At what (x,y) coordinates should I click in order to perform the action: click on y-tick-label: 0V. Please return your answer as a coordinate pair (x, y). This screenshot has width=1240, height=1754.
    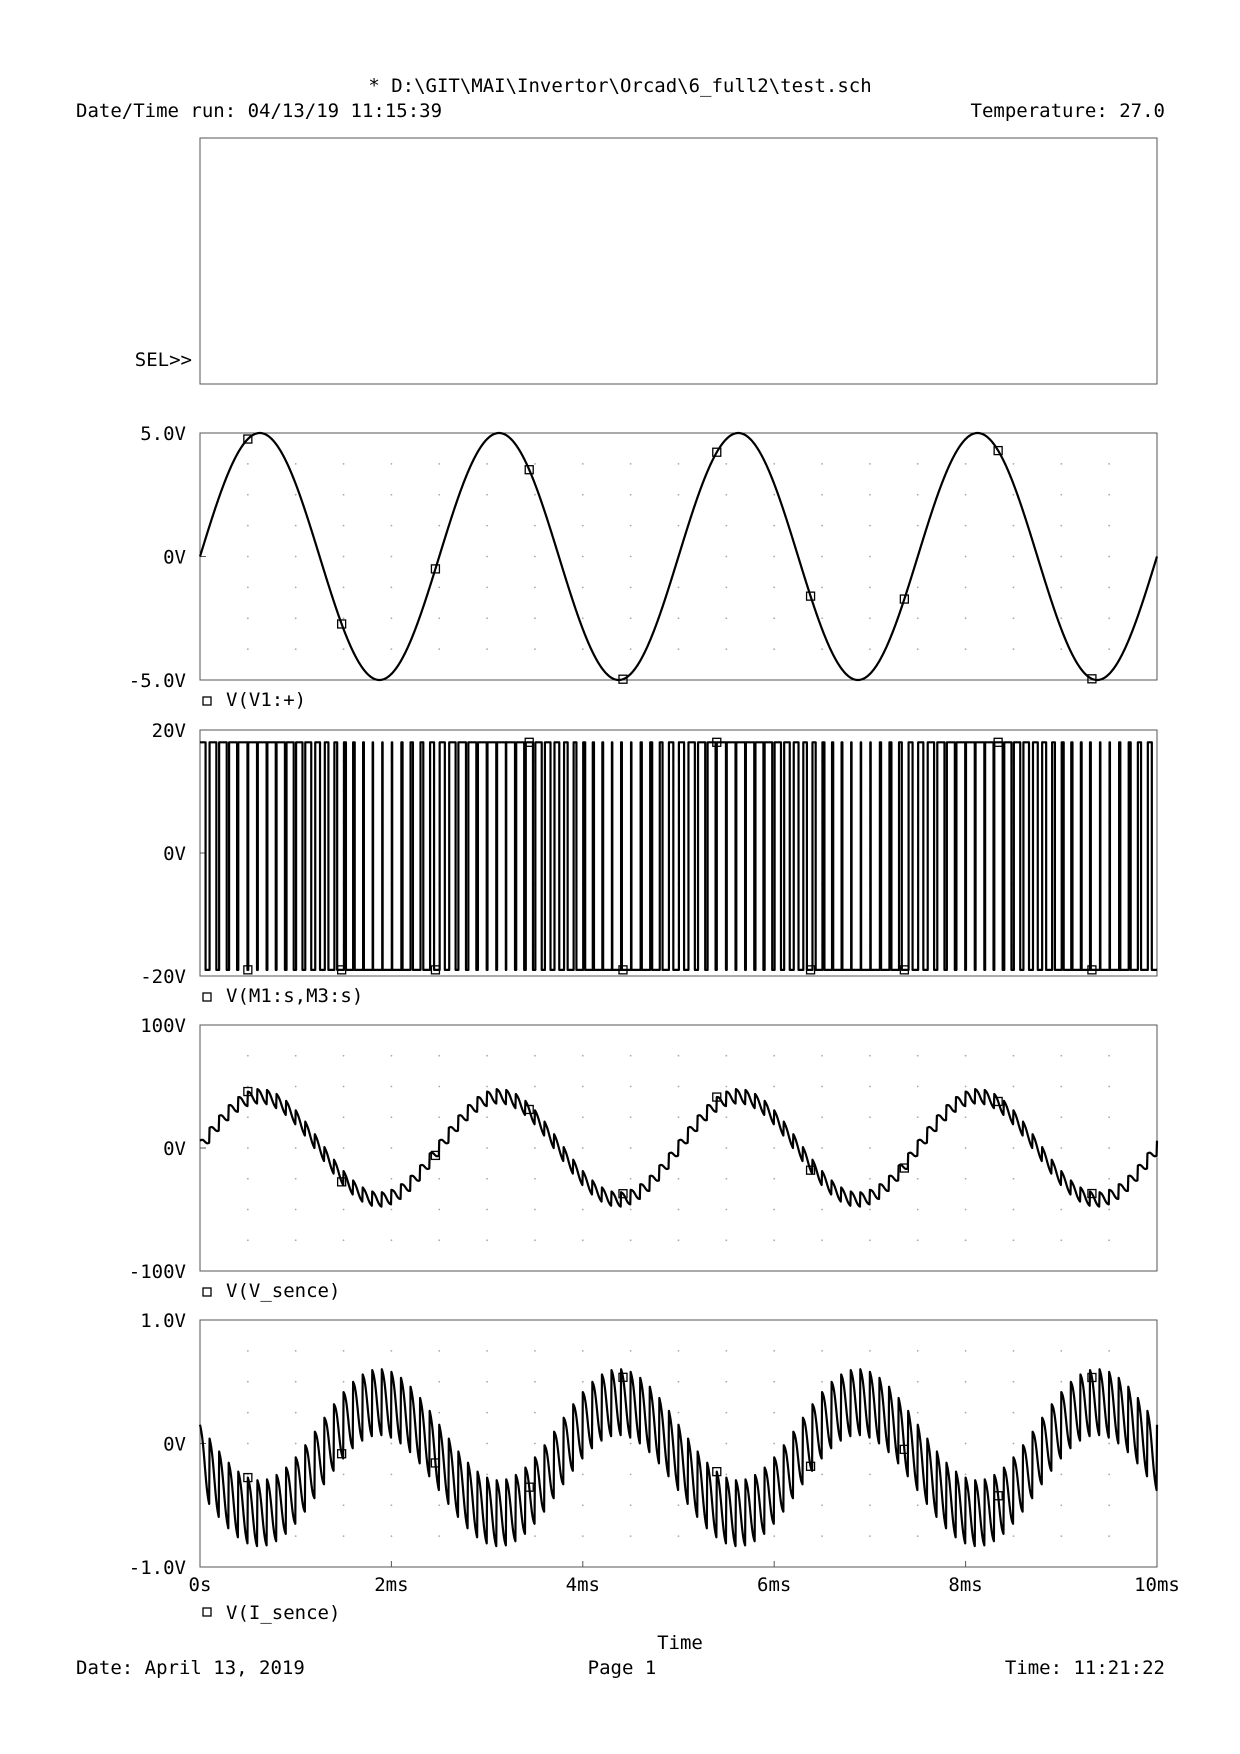
    Looking at the image, I should click on (174, 854).